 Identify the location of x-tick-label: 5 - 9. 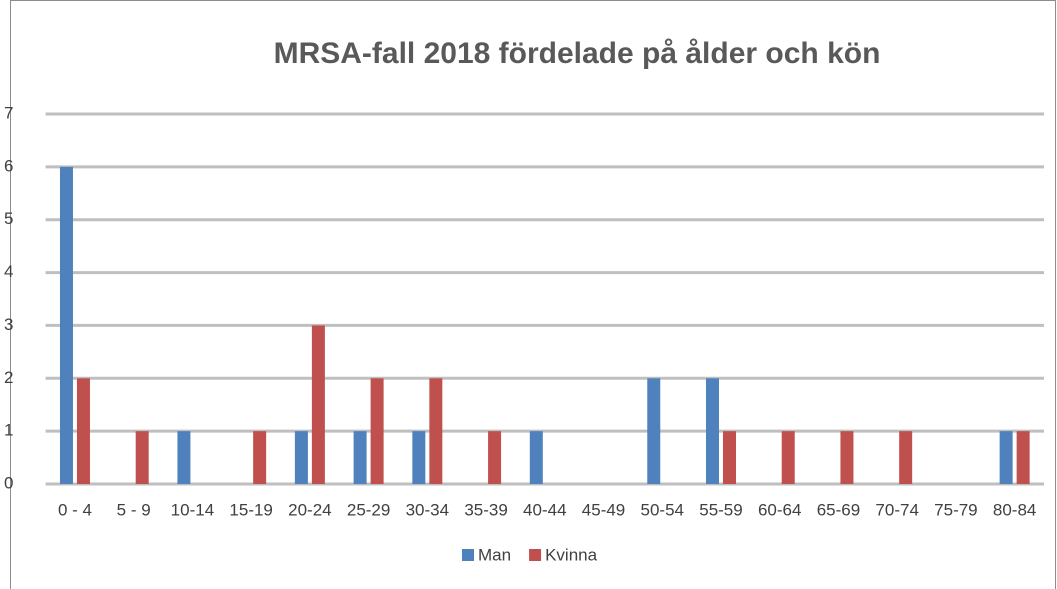
(134, 509).